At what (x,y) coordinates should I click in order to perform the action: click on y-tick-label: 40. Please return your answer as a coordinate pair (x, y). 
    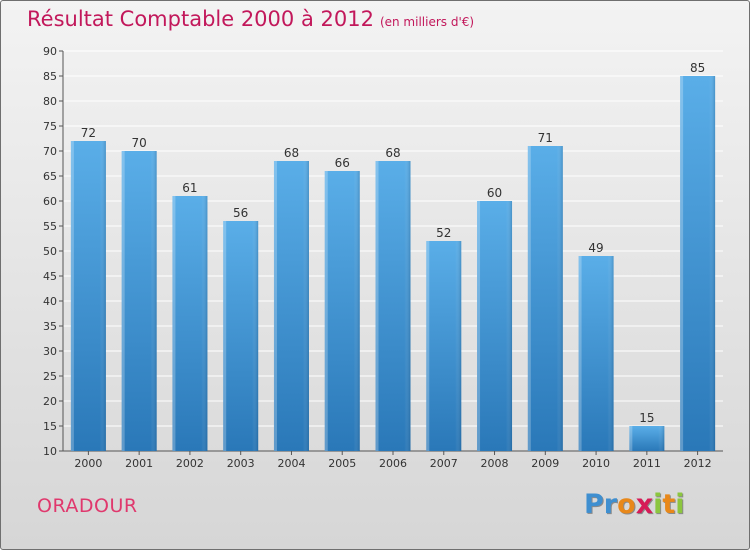
    Looking at the image, I should click on (50, 301).